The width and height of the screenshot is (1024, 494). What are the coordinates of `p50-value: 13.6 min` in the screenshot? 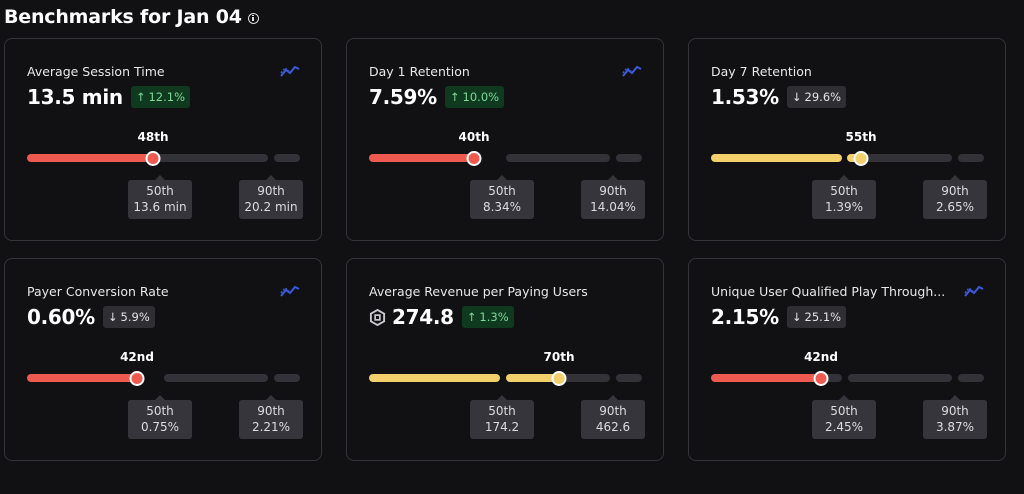 It's located at (160, 207).